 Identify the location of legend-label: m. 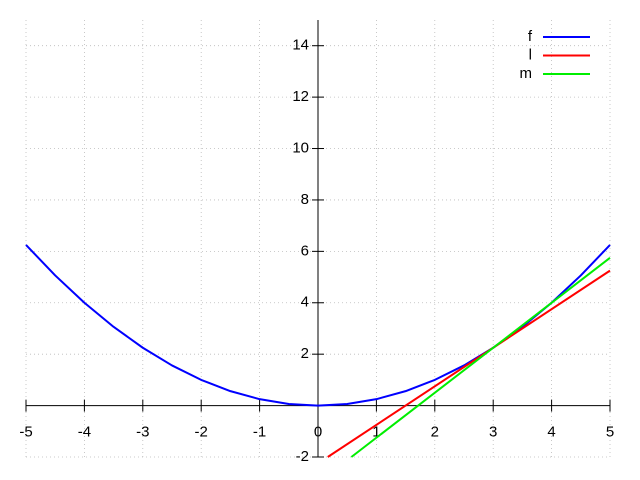
(526, 73).